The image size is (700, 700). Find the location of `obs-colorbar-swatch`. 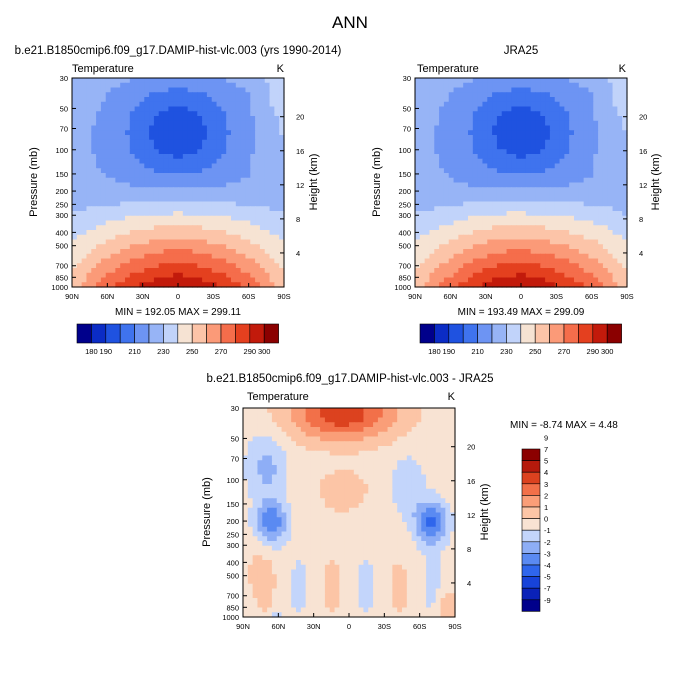

obs-colorbar-swatch is located at coordinates (600, 333).